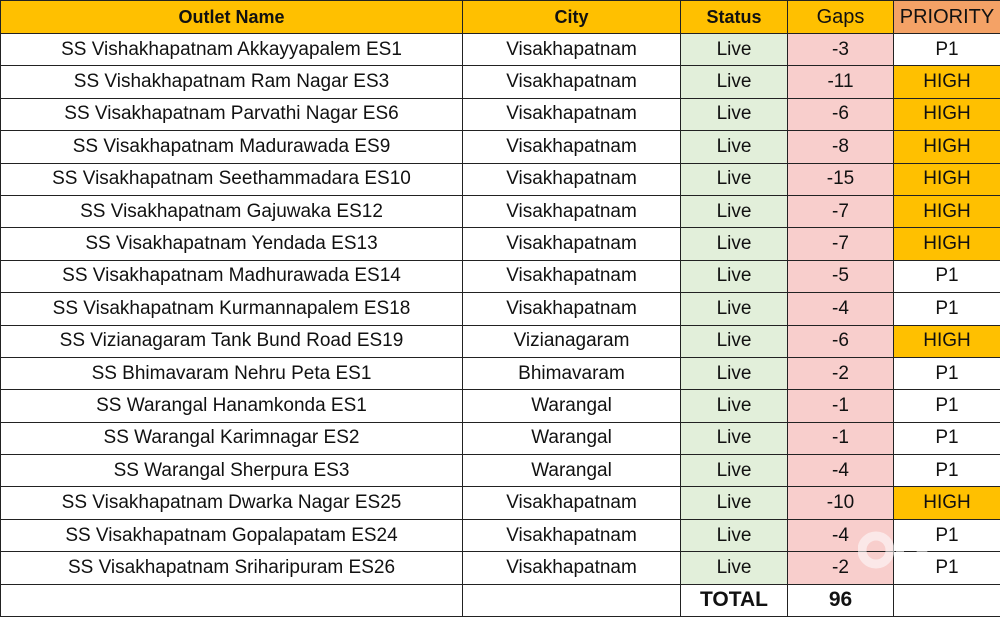 The height and width of the screenshot is (617, 1000). I want to click on total-value: 96, so click(840, 600).